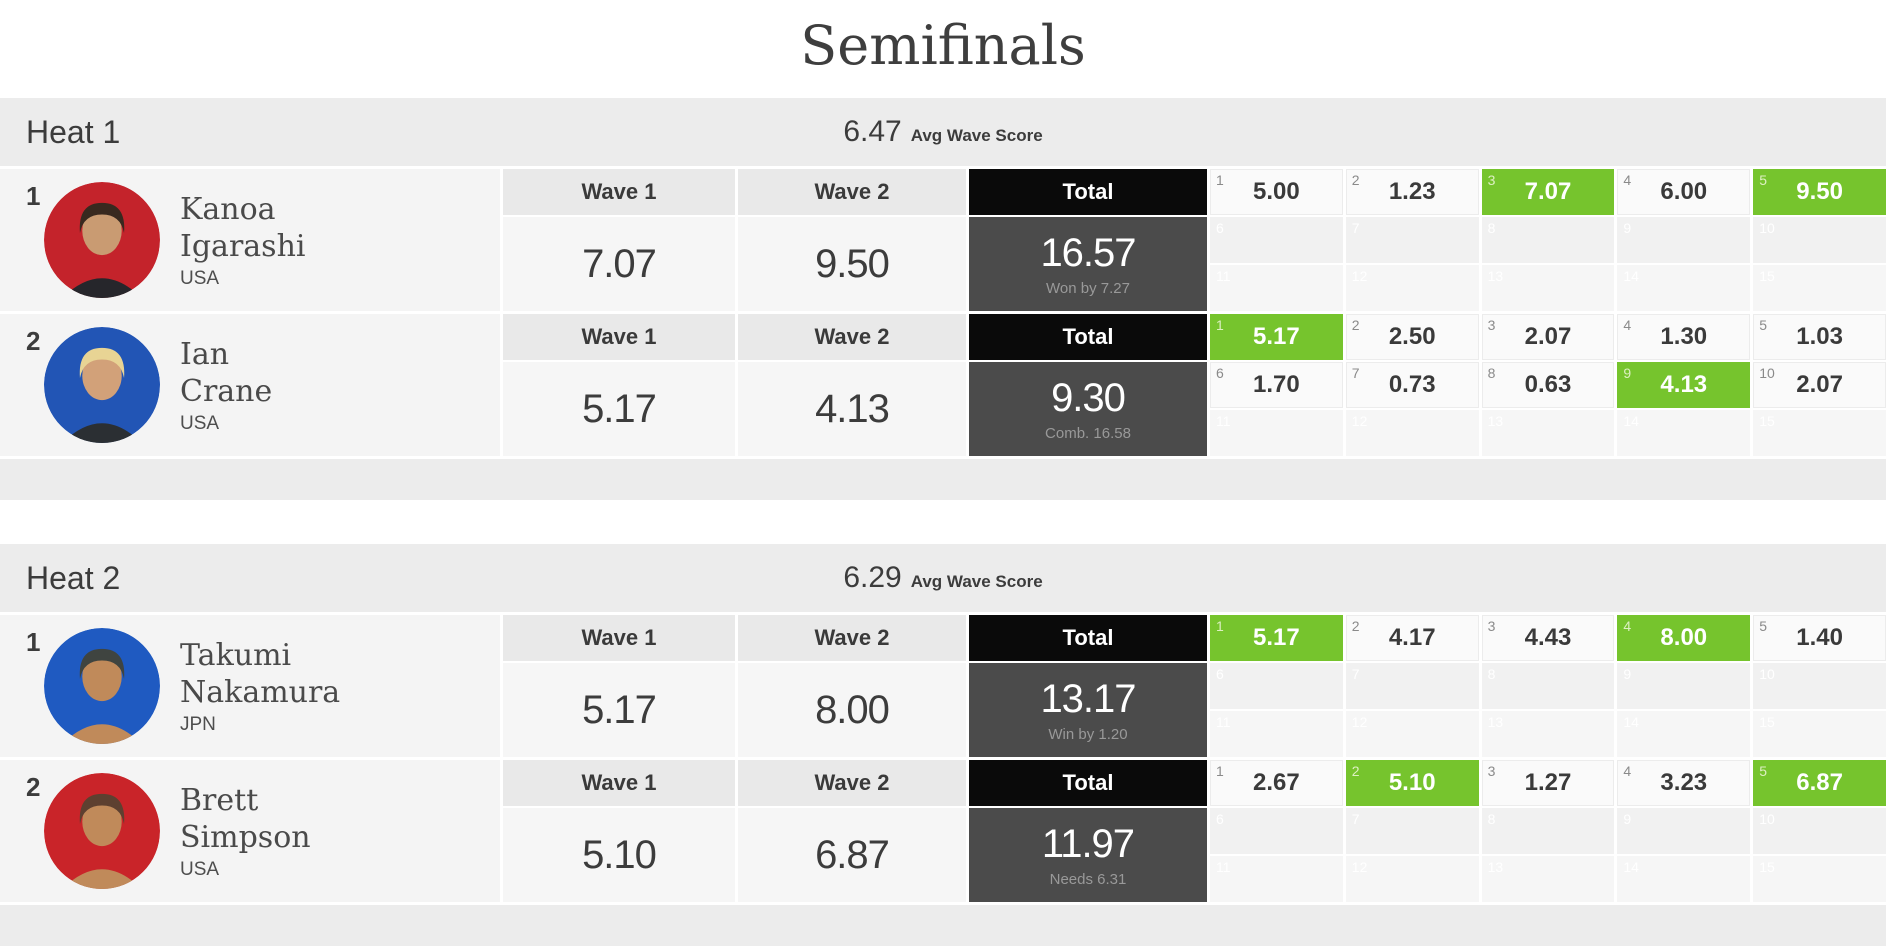 The image size is (1886, 950). What do you see at coordinates (1491, 674) in the screenshot?
I see `wave-number: 8` at bounding box center [1491, 674].